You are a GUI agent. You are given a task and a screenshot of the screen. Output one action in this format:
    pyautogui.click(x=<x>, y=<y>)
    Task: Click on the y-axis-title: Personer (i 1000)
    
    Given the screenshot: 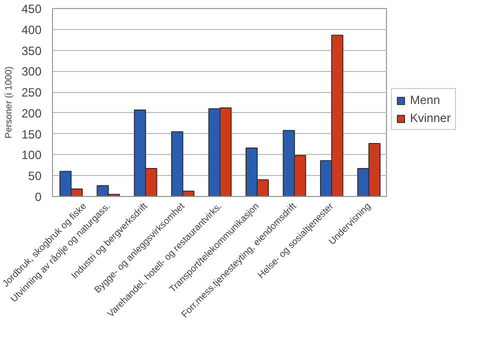 What is the action you would take?
    pyautogui.click(x=8, y=102)
    